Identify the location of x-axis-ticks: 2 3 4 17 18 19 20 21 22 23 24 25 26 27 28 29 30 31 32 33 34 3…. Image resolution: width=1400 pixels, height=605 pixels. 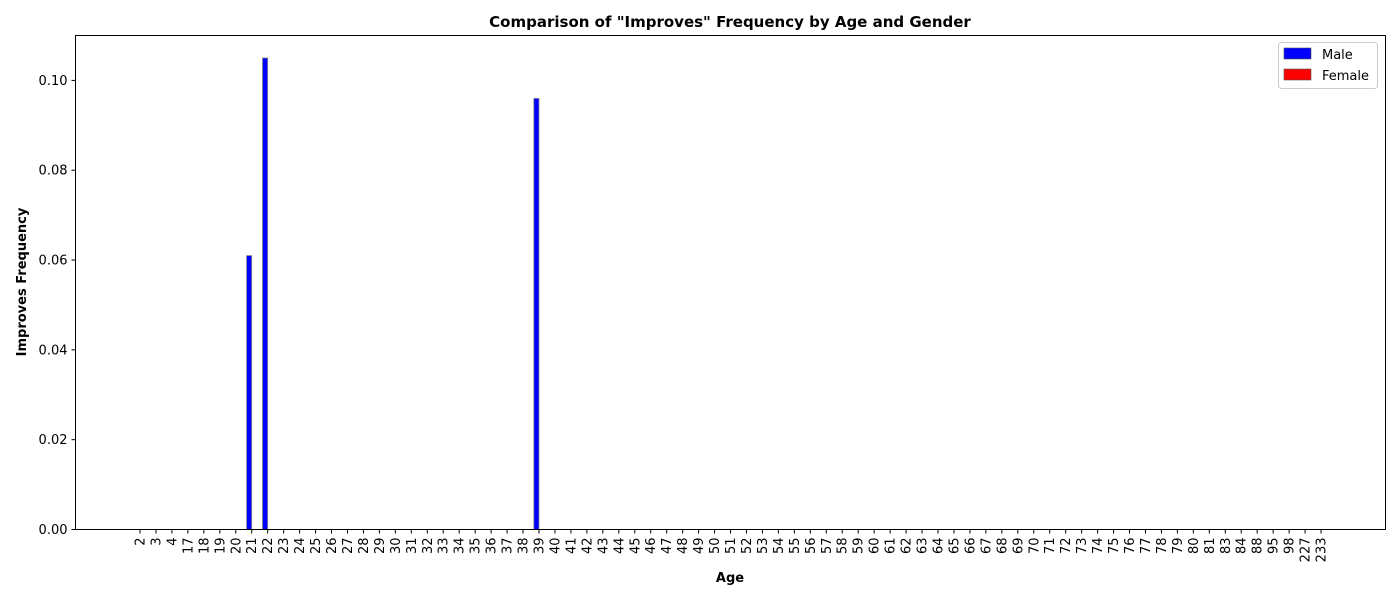
(732, 546).